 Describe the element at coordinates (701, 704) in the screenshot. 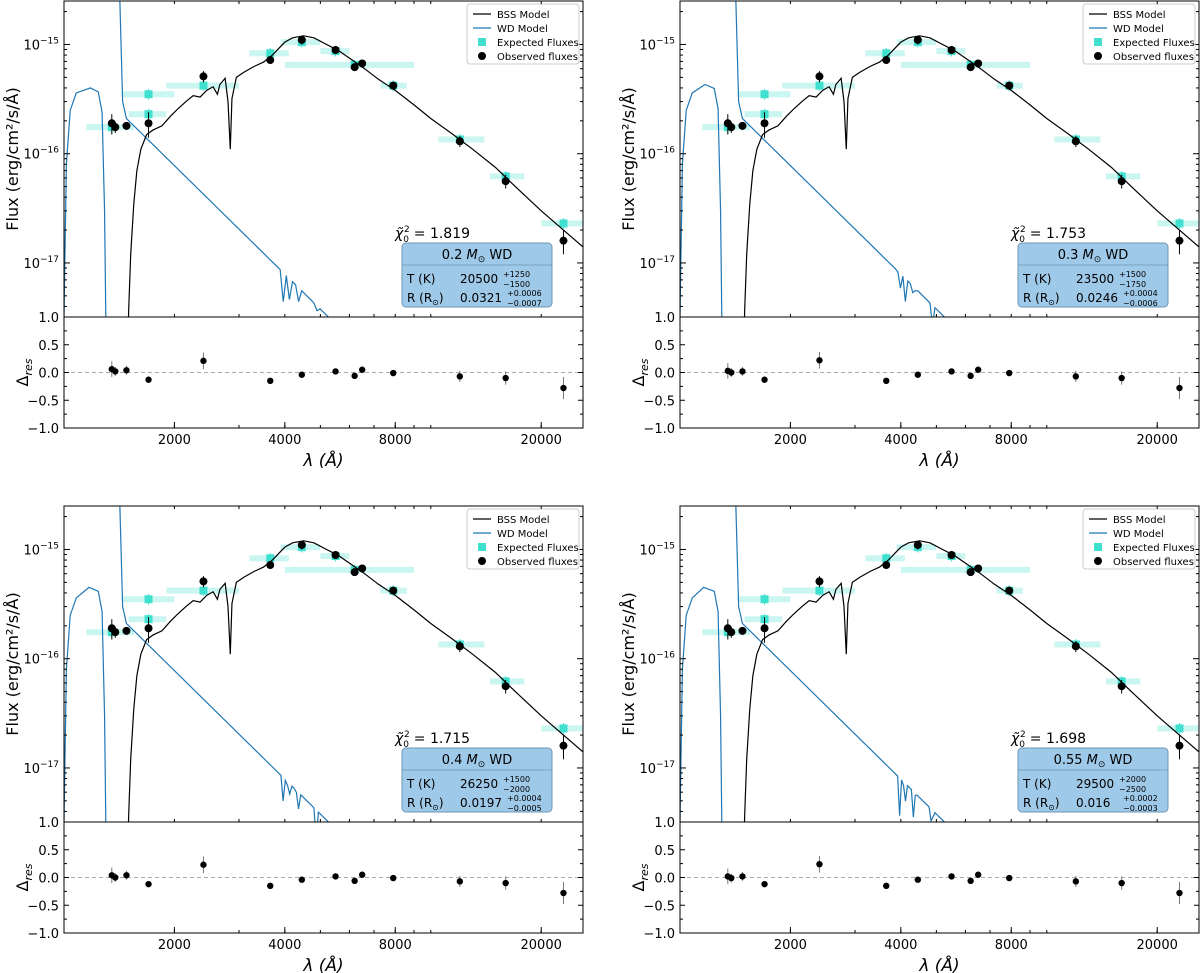

I see `wd-model-lyman-line` at that location.